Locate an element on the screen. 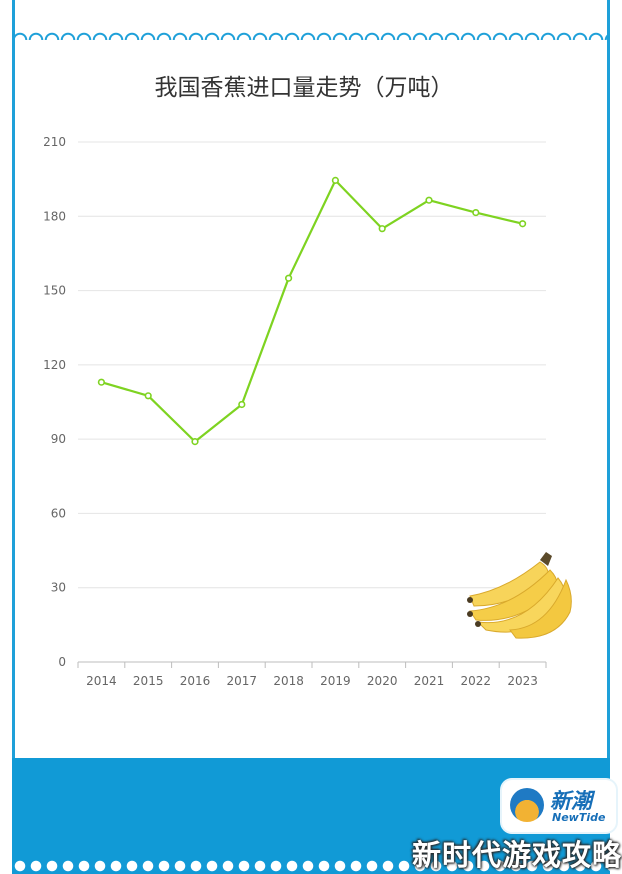 This screenshot has width=622, height=874. logo-english-text: NewTide is located at coordinates (579, 817).